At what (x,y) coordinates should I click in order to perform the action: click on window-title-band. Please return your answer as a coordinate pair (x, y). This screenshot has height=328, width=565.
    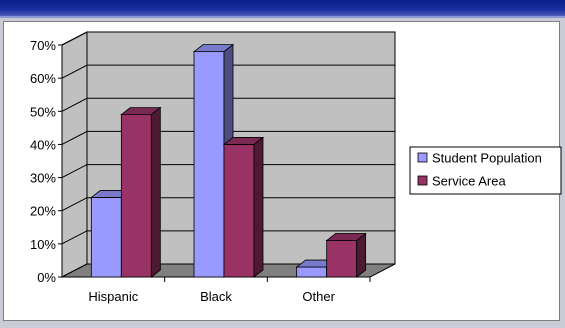
    Looking at the image, I should click on (282, 9).